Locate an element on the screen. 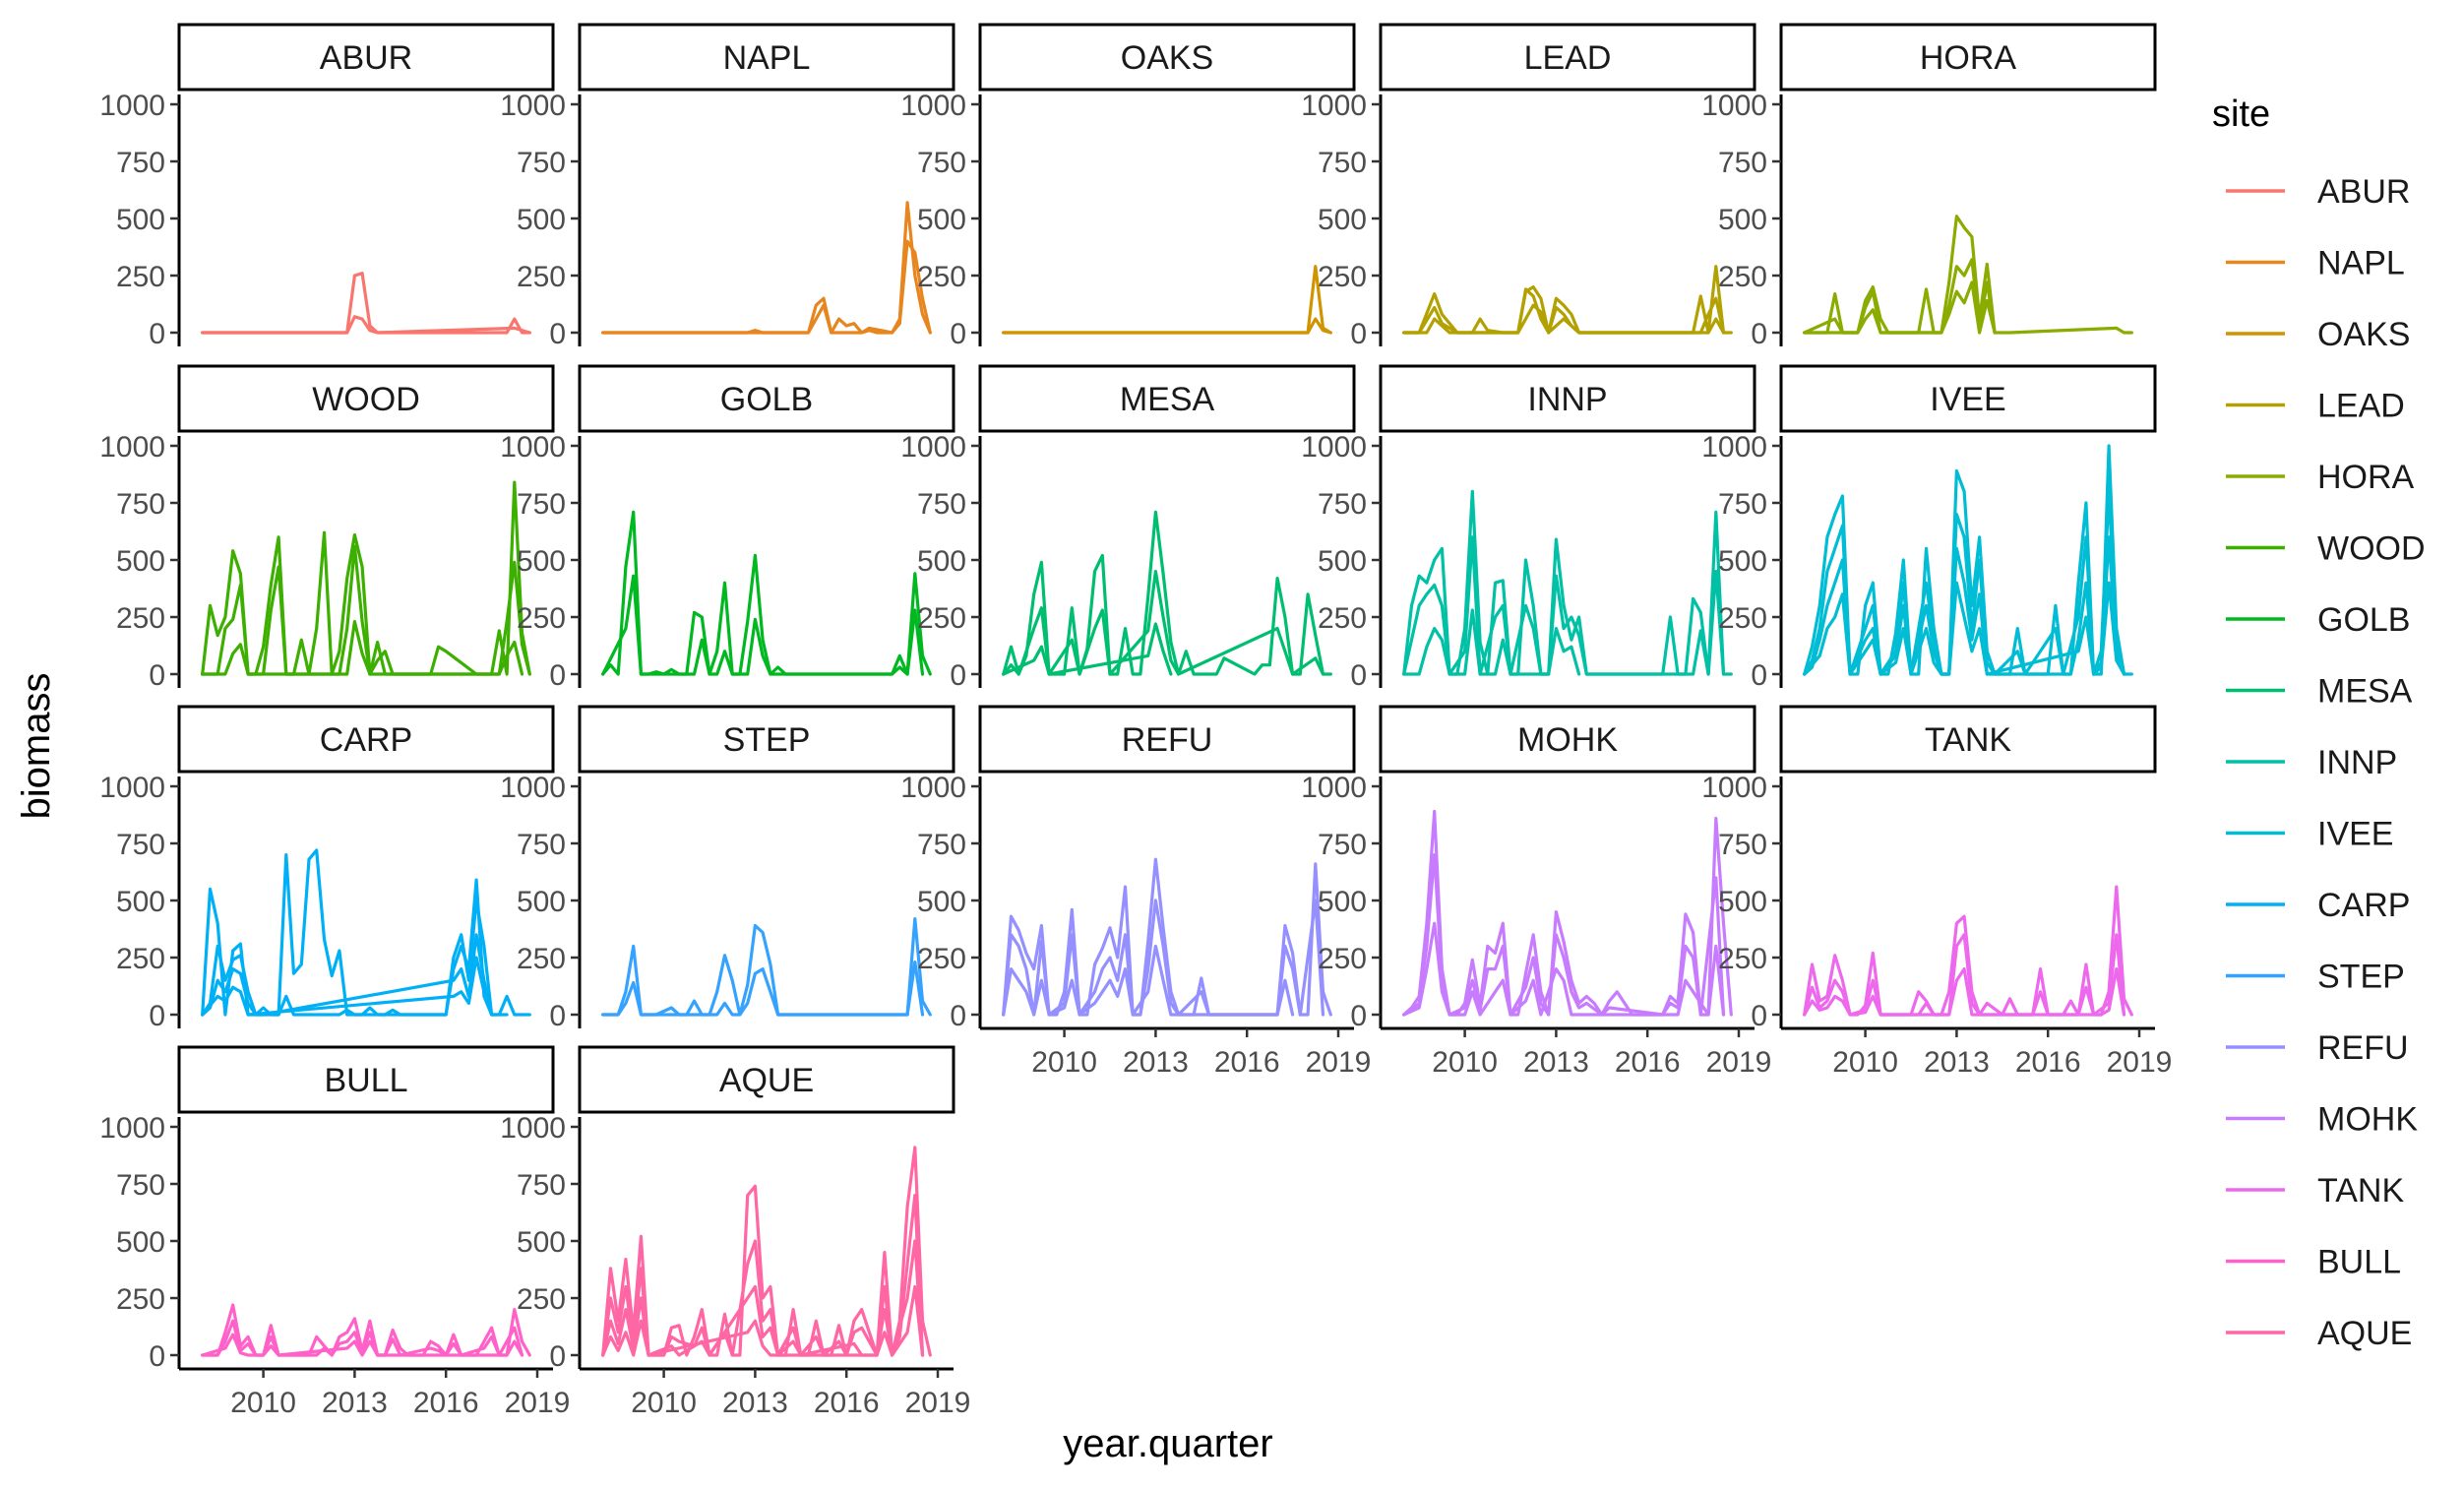 The image size is (2464, 1489). facet-panel-innp: INNP 0 250 500 750 1000 is located at coordinates (1528, 528).